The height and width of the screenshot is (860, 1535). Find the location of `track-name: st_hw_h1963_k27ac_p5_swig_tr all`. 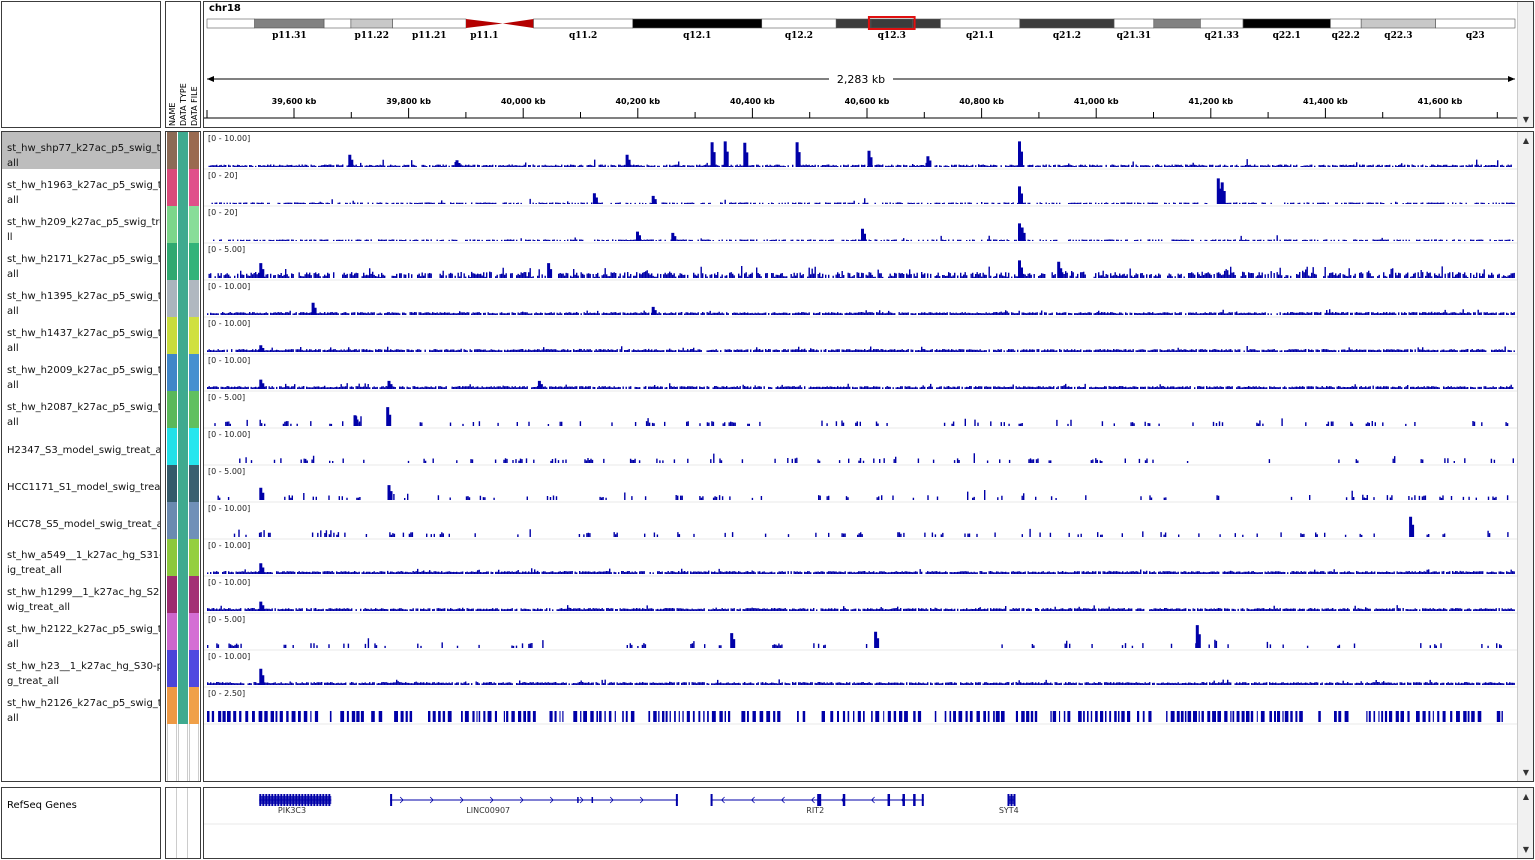

track-name: st_hw_h1963_k27ac_p5_swig_tr all is located at coordinates (81, 187).